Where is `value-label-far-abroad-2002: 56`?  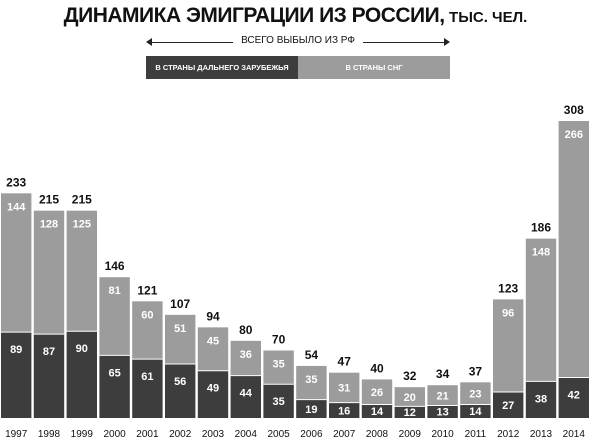
value-label-far-abroad-2002: 56 is located at coordinates (180, 382).